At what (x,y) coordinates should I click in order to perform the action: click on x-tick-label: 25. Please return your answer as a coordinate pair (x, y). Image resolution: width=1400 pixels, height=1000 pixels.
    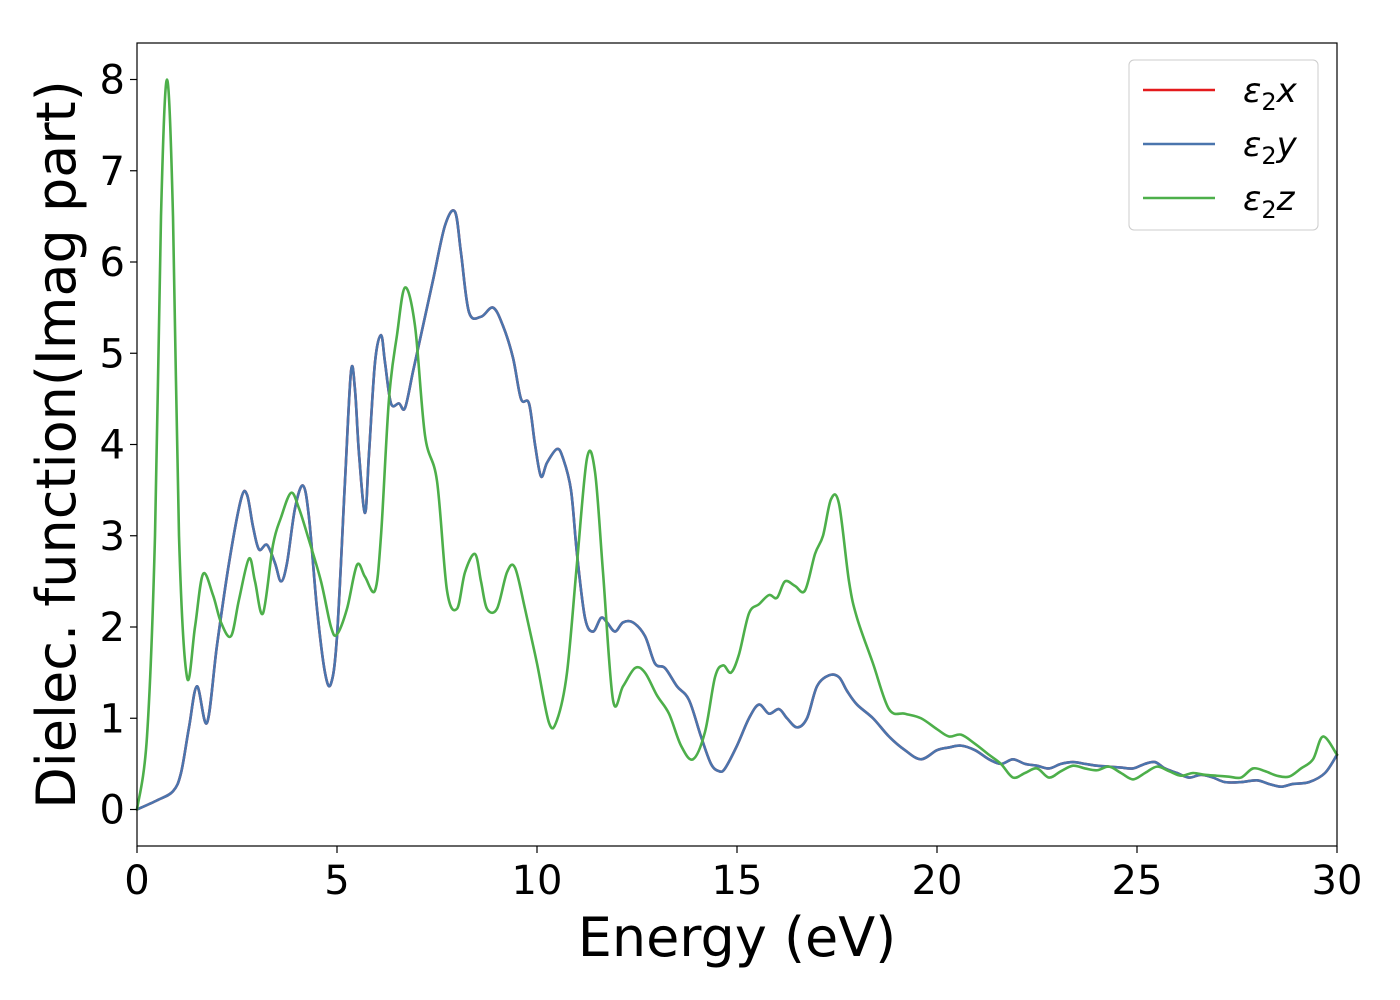
    Looking at the image, I should click on (1137, 881).